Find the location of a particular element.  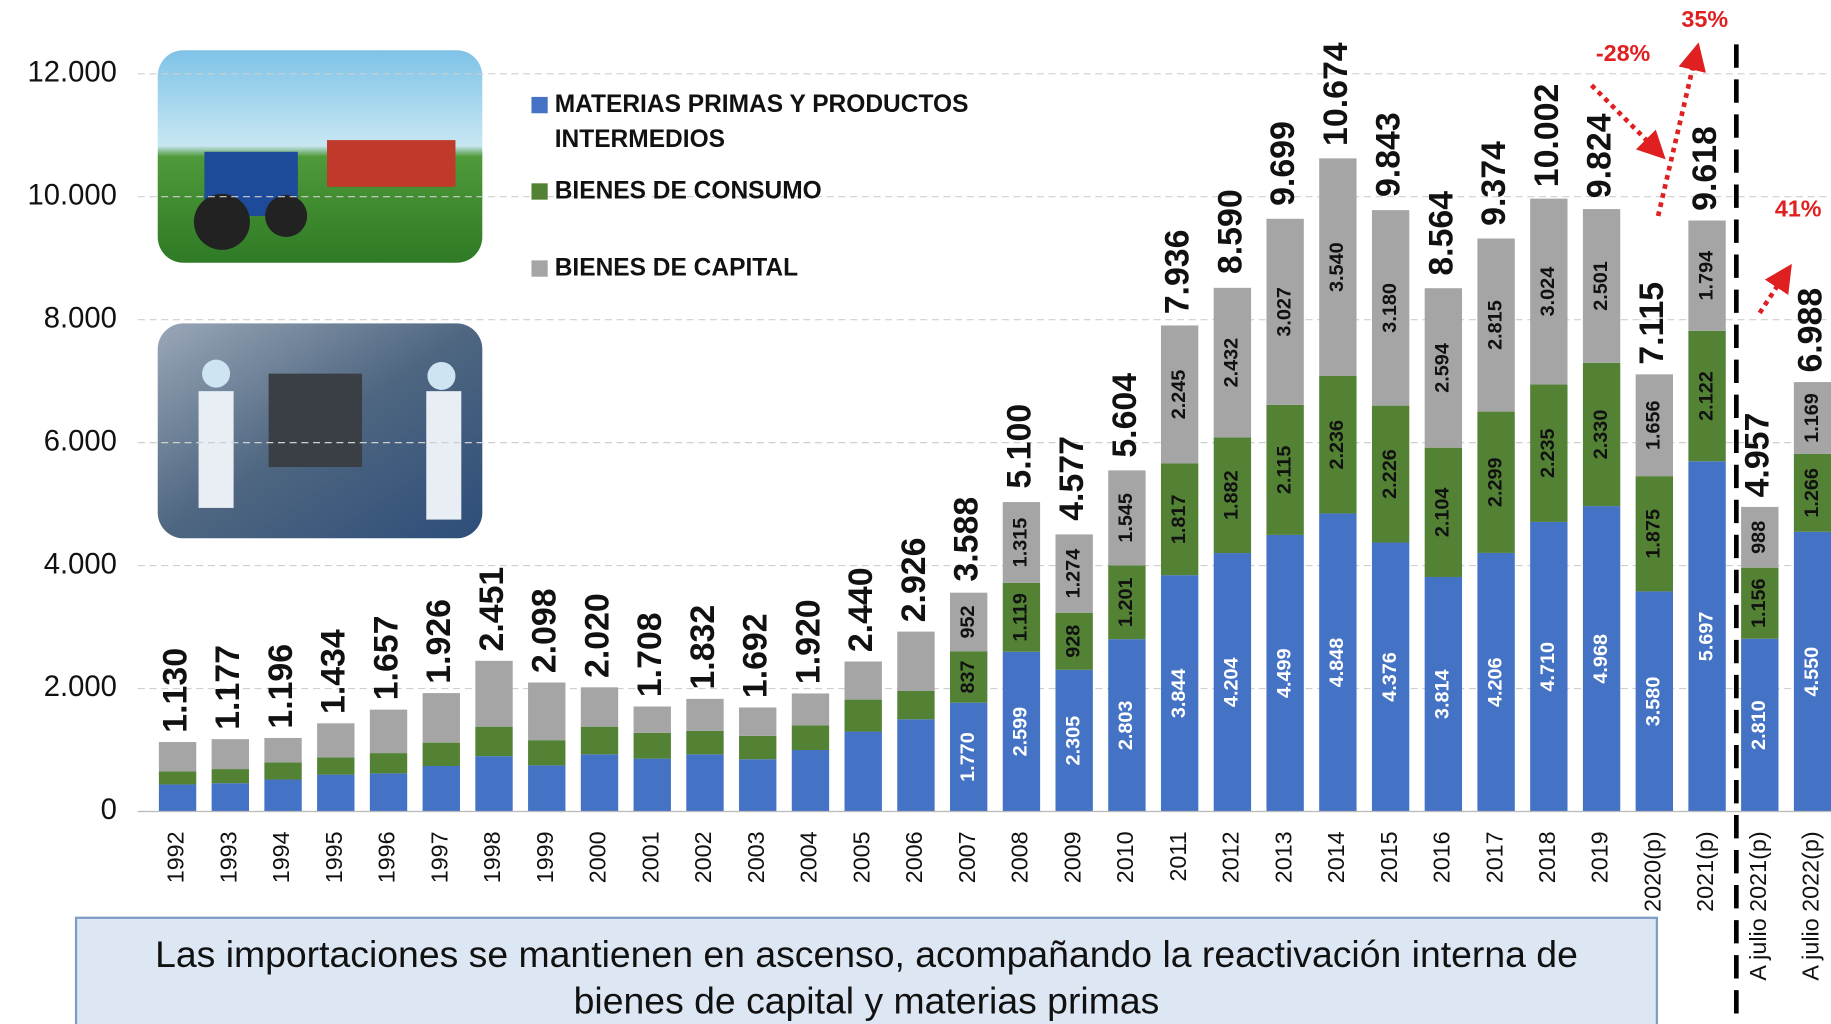

x-tick-label: A julio 2021(p) is located at coordinates (1758, 905).